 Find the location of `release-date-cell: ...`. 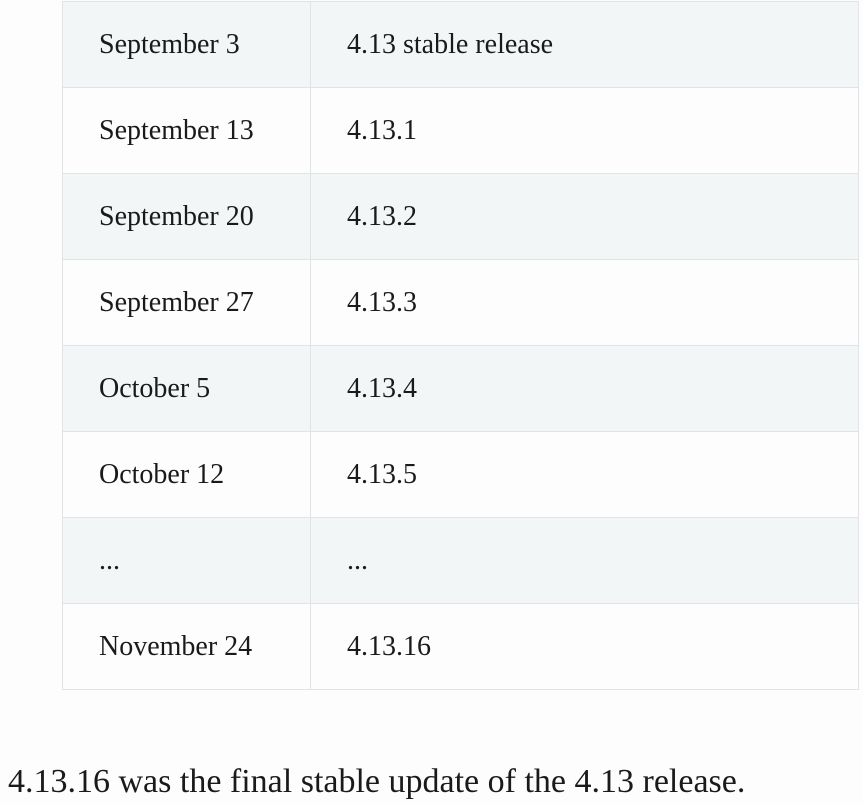

release-date-cell: ... is located at coordinates (186, 560).